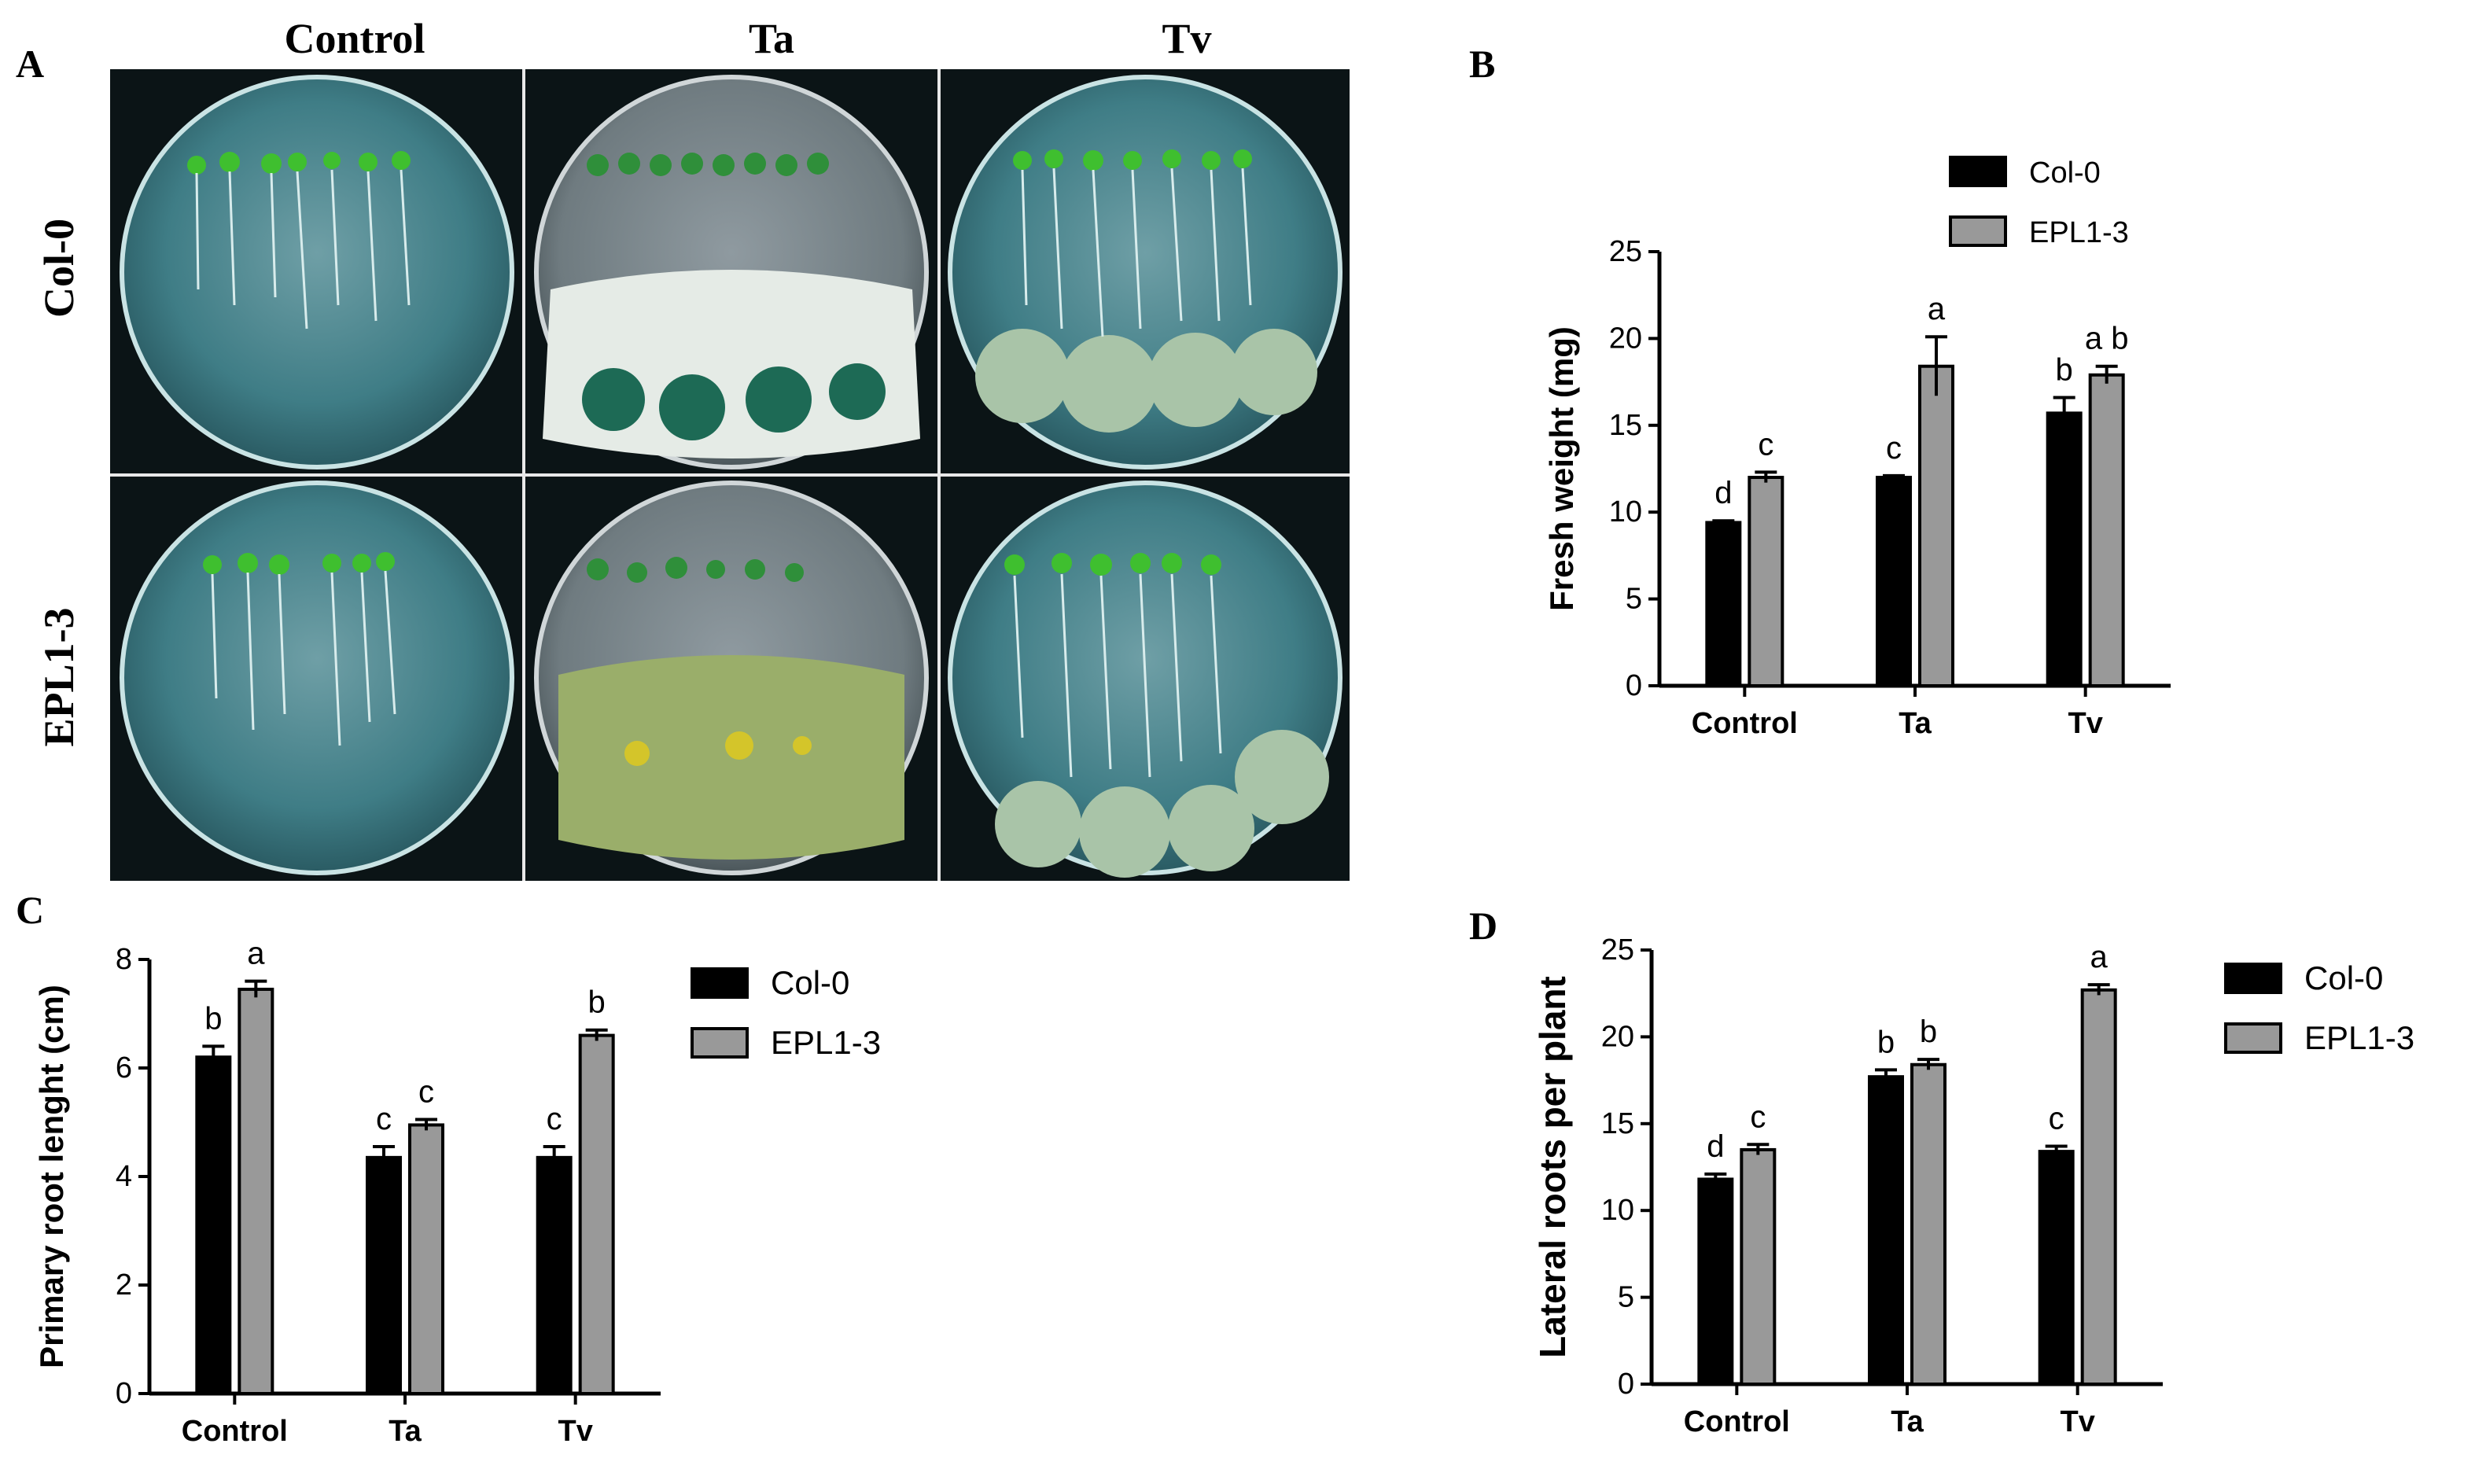 This screenshot has width=2475, height=1484. I want to click on panel-letter-c: C, so click(30, 910).